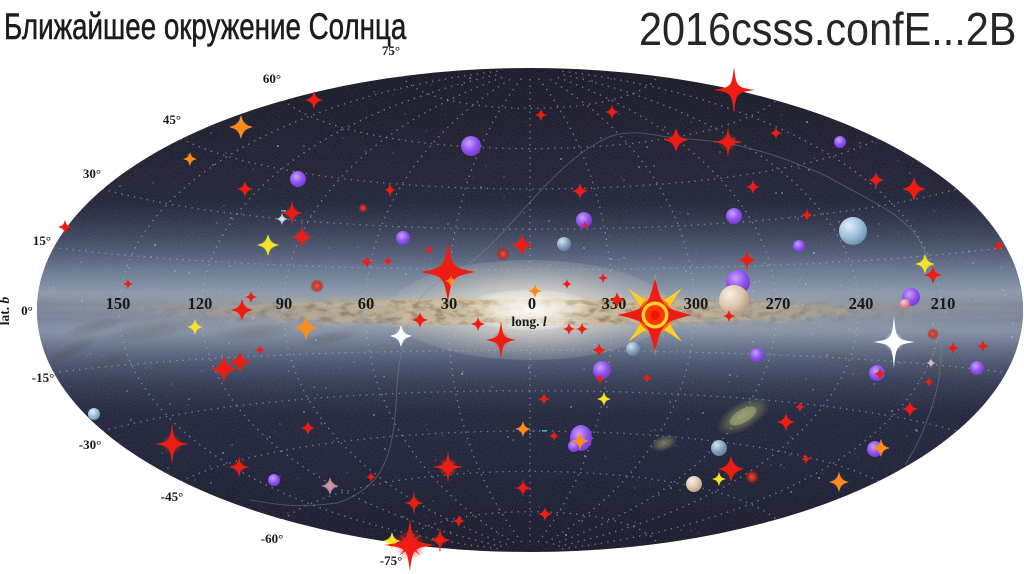  I want to click on svg-text: 15°, so click(42, 240).